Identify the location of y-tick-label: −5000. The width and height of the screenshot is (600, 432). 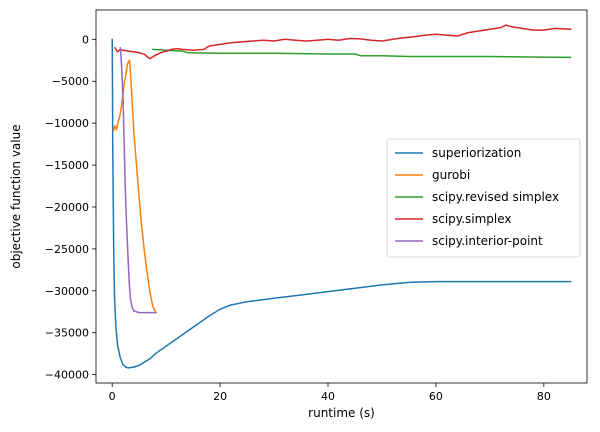
(70, 81).